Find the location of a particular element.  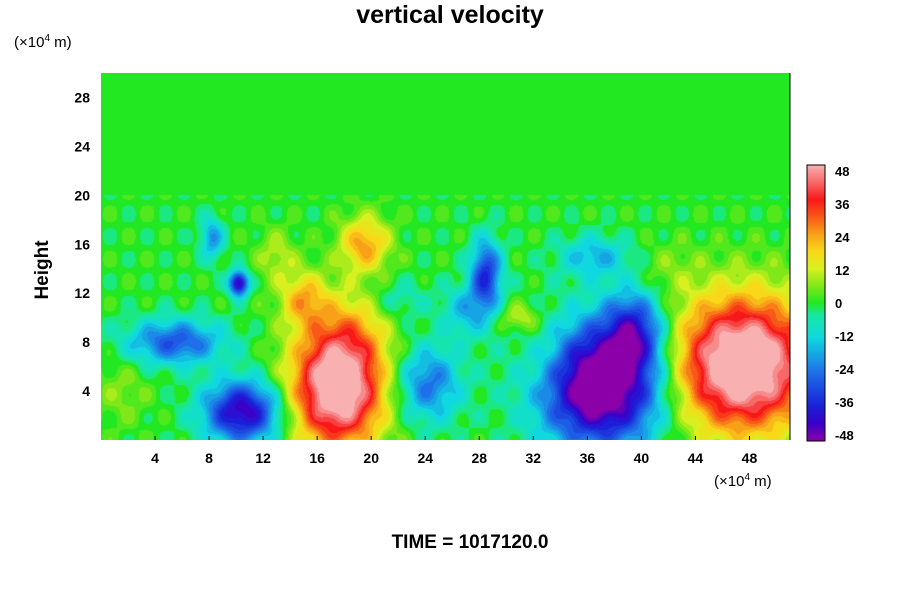

y-tick-label: 28 is located at coordinates (82, 97).